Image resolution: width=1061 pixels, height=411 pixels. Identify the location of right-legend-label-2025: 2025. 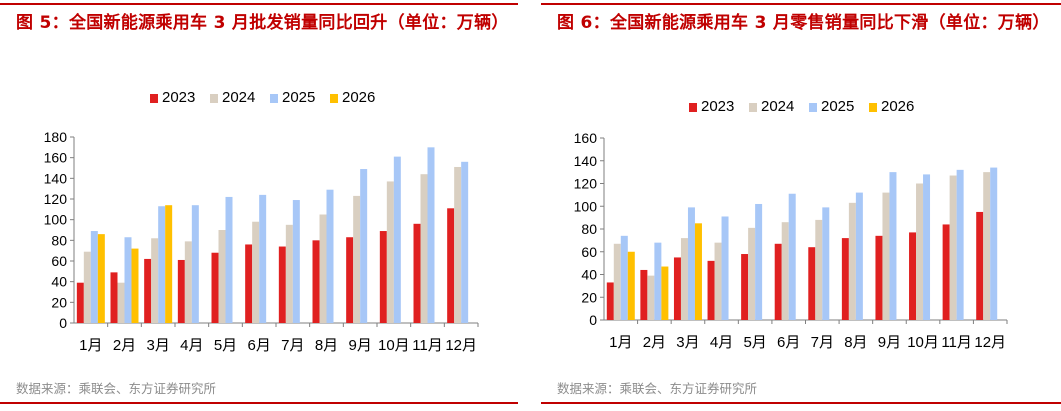
(837, 106).